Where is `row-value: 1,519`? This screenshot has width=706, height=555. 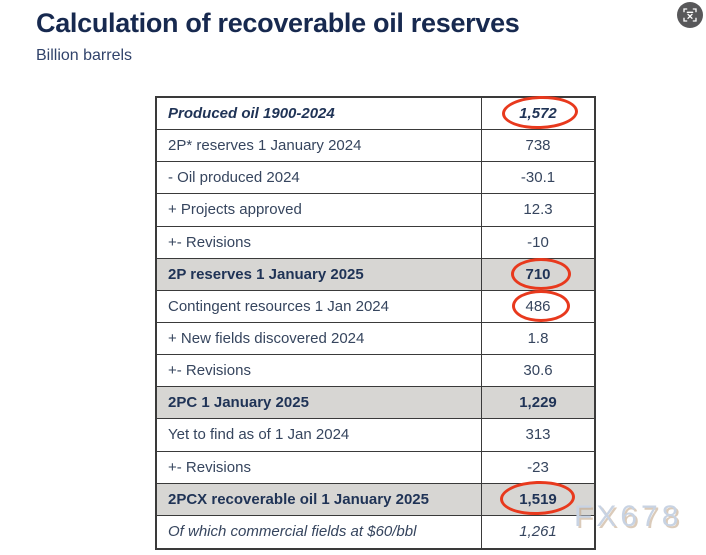 row-value: 1,519 is located at coordinates (538, 499).